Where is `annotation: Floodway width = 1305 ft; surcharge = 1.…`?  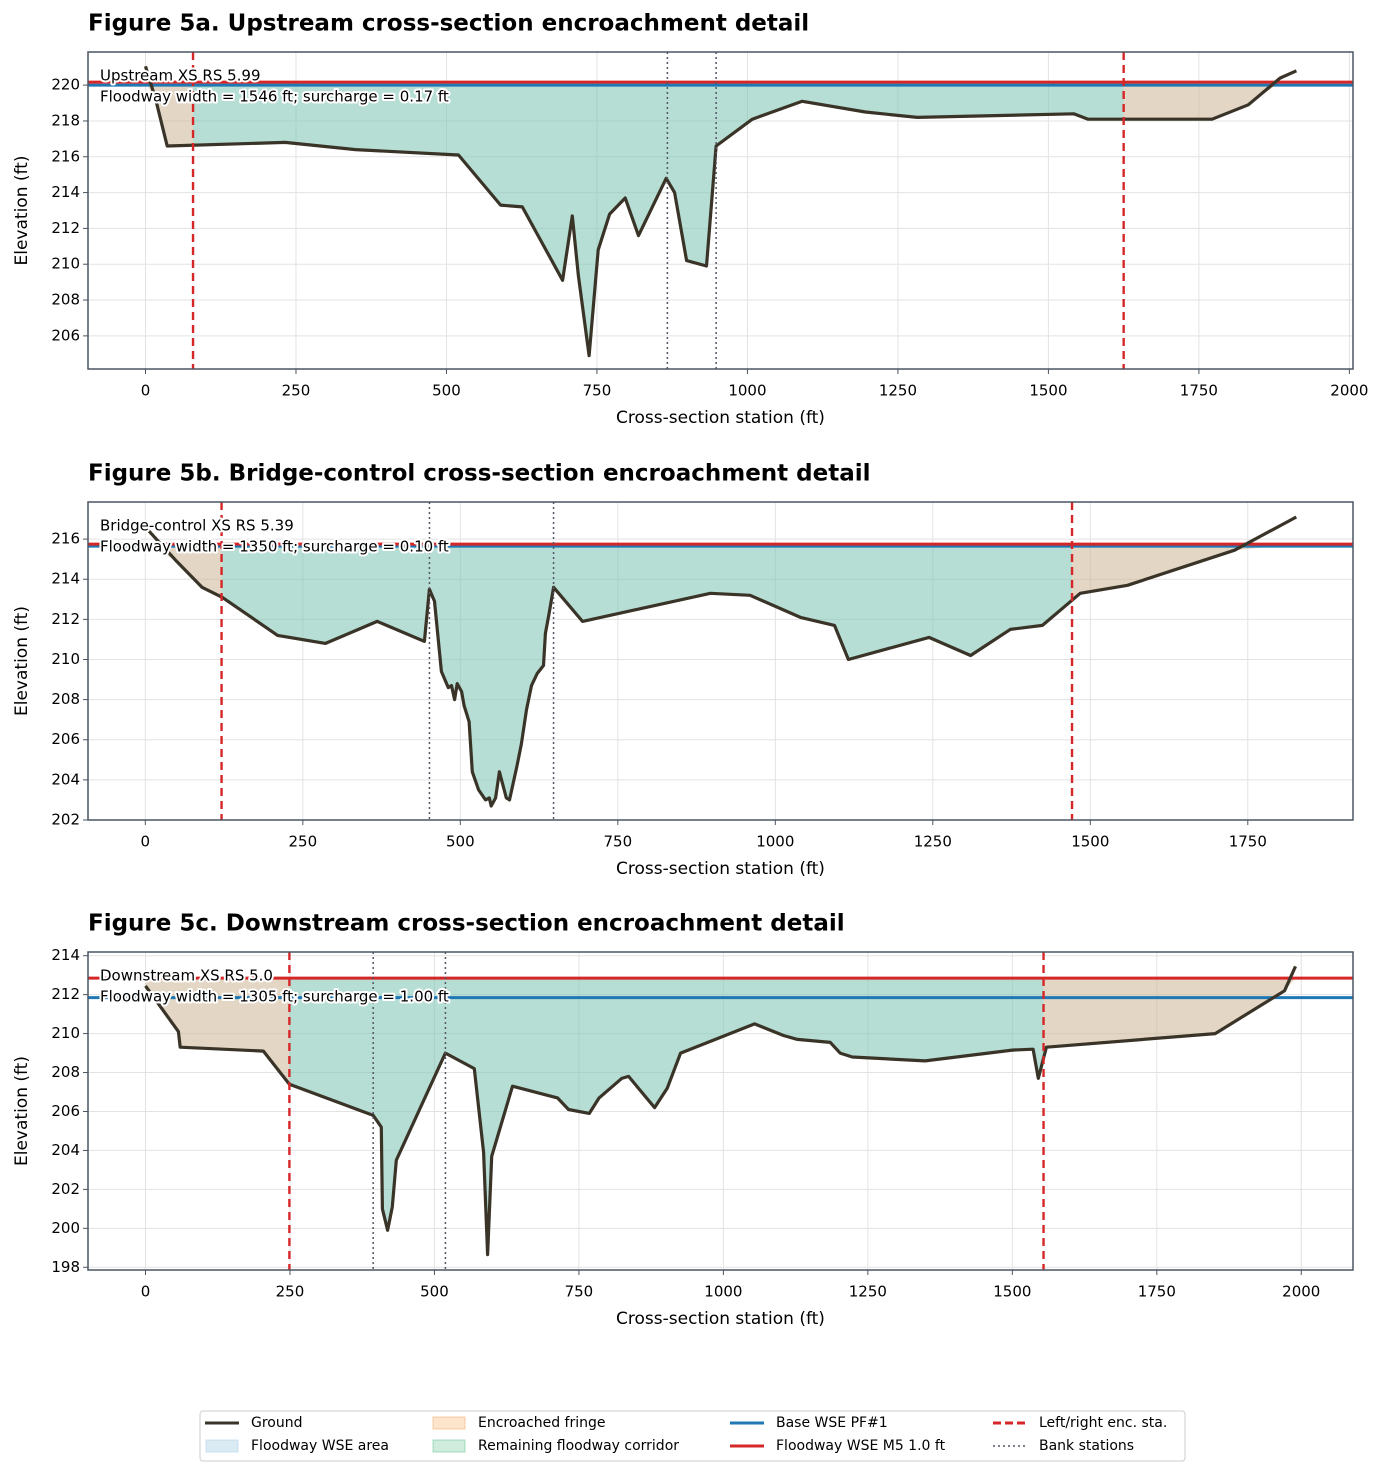 annotation: Floodway width = 1305 ft; surcharge = 1.… is located at coordinates (274, 997).